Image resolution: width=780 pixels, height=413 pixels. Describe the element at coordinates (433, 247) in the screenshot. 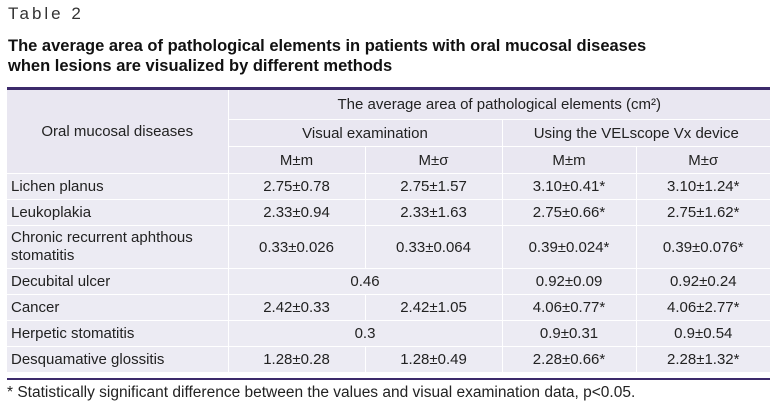

I see `value-cell: 0.33±0.064` at that location.